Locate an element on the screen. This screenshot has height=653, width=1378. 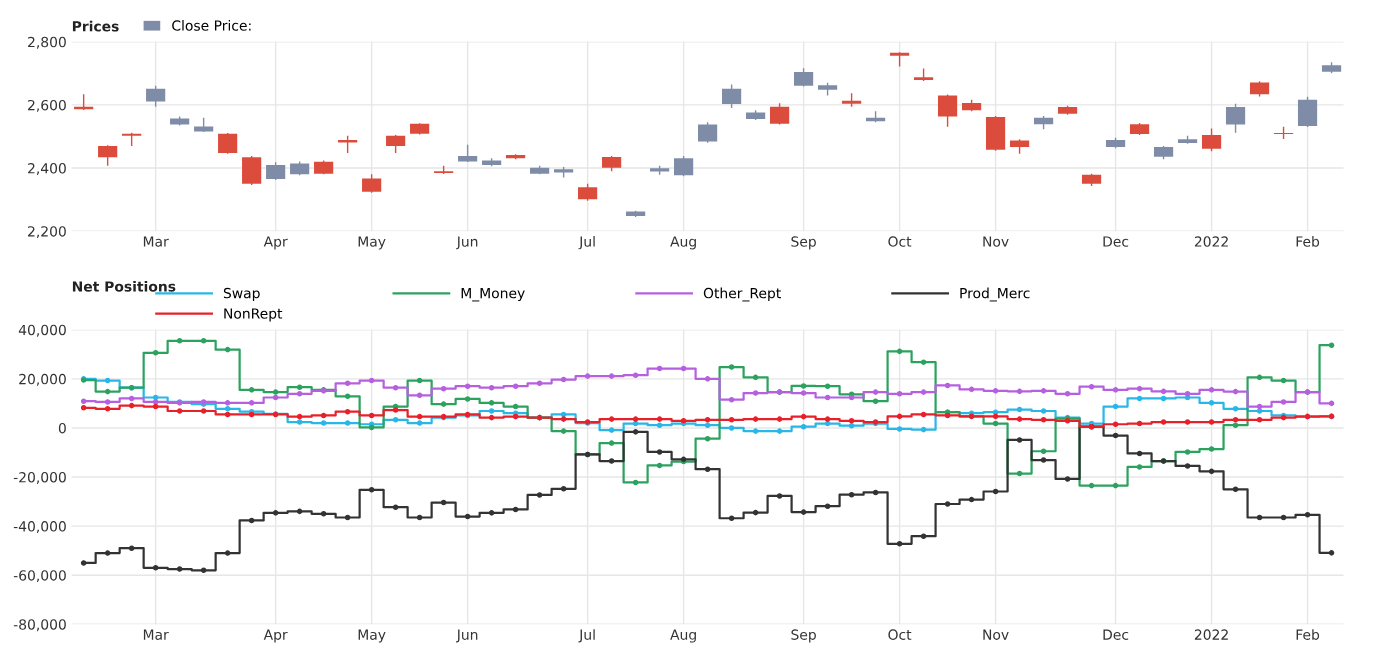
legend-label: NonRept is located at coordinates (253, 315).